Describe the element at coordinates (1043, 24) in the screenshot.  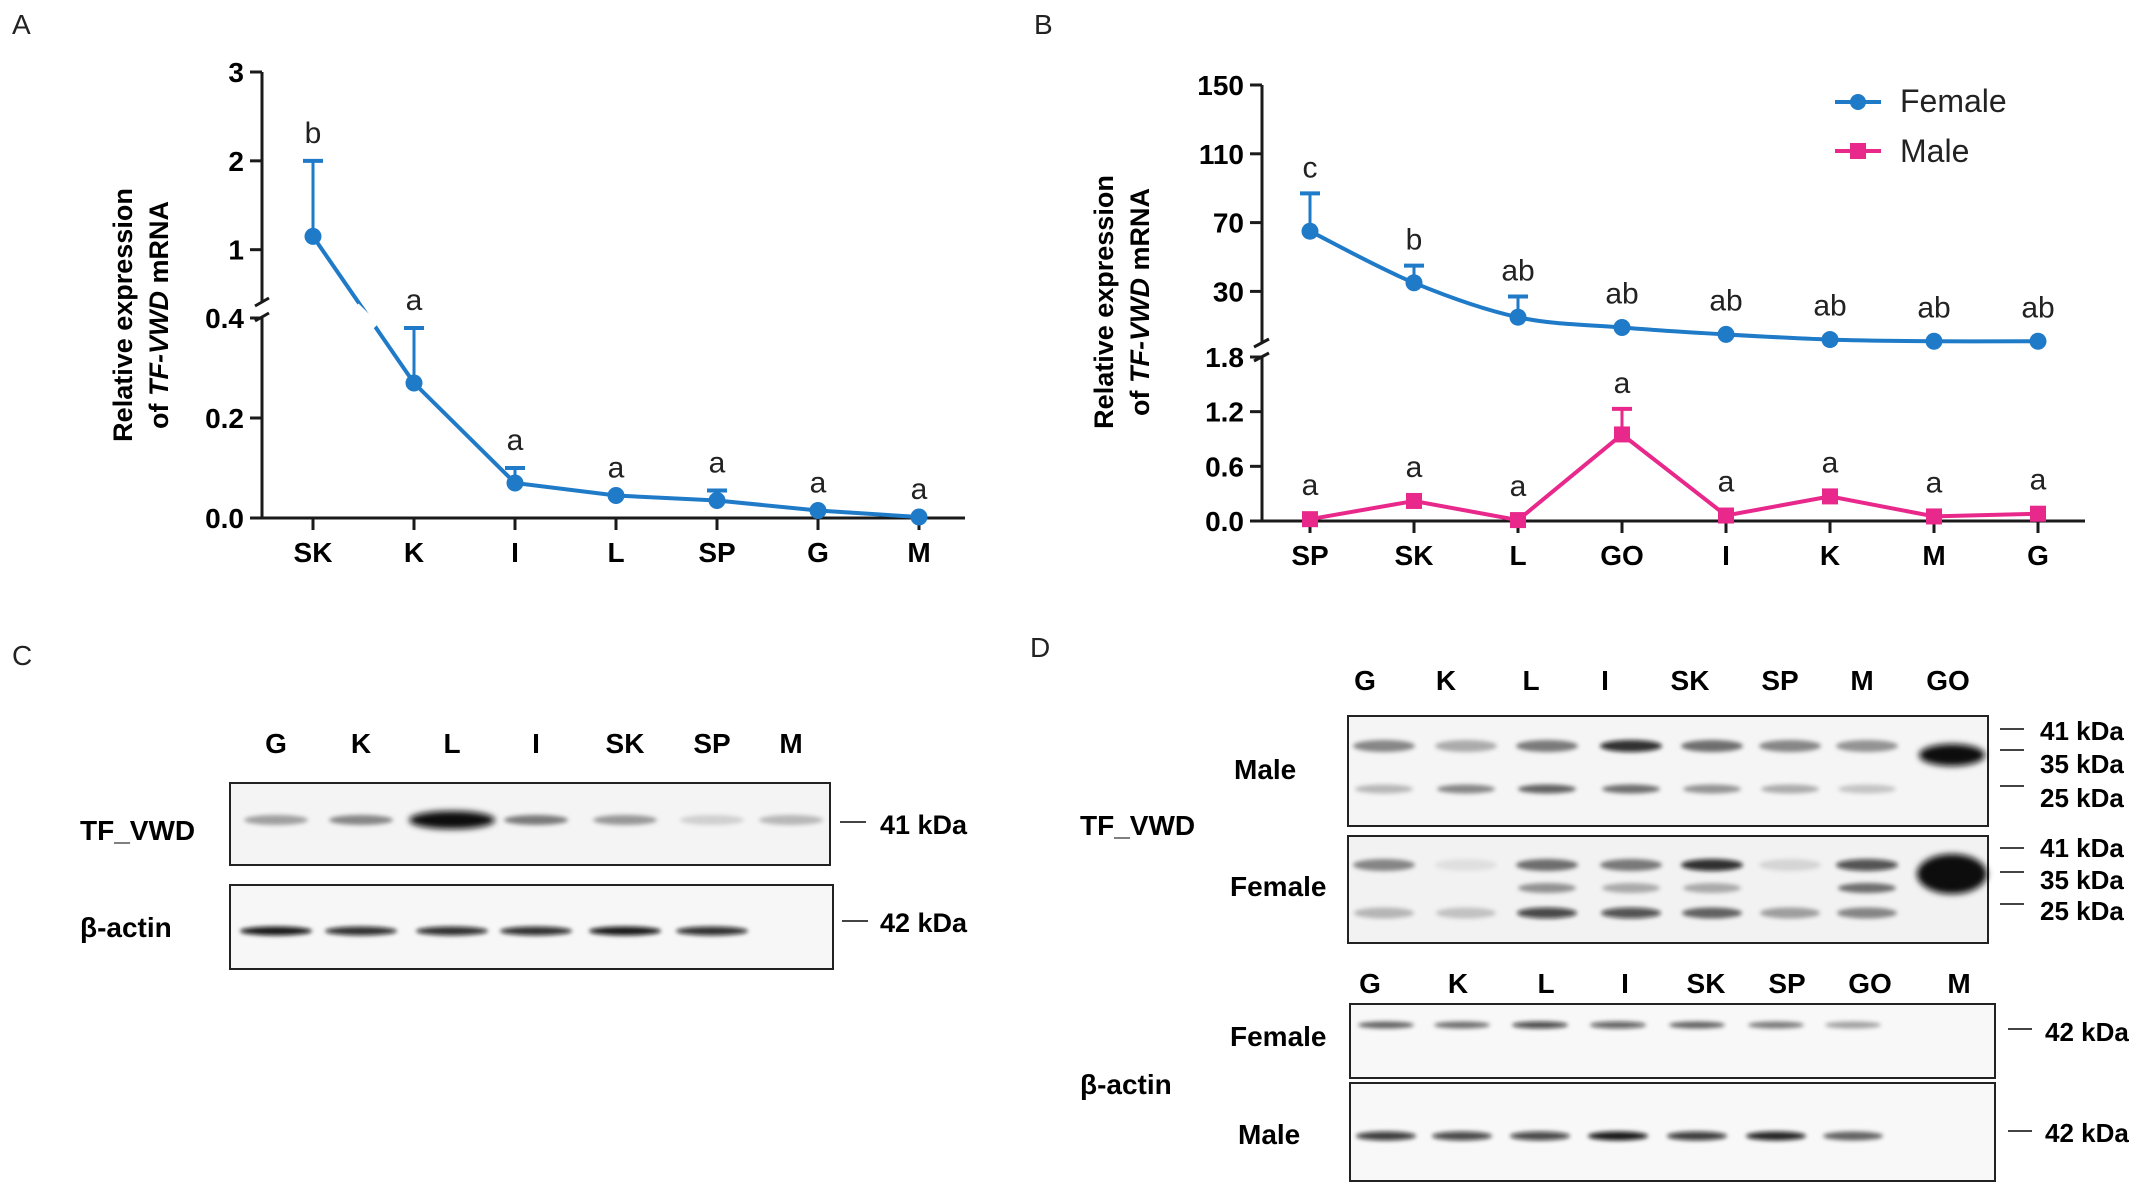
I see `panel-label-b: B` at that location.